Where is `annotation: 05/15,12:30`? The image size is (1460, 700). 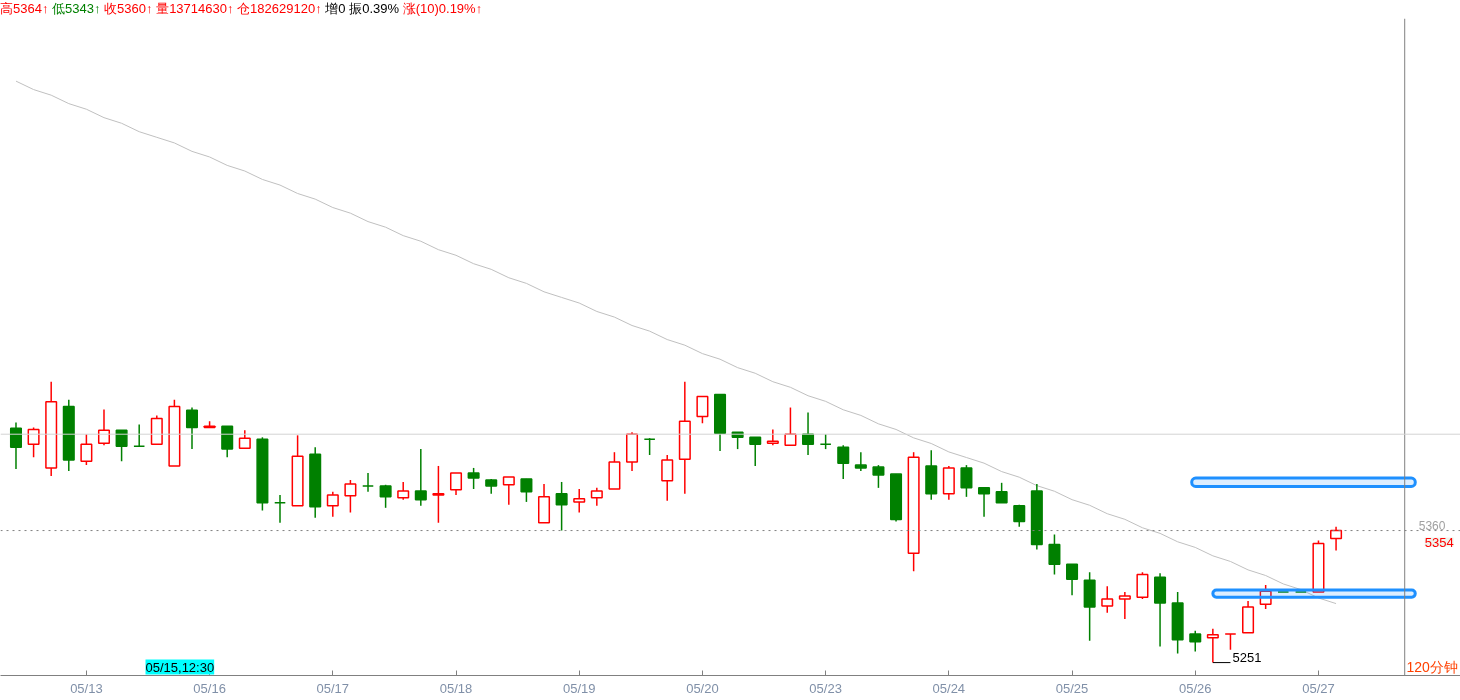 annotation: 05/15,12:30 is located at coordinates (180, 667).